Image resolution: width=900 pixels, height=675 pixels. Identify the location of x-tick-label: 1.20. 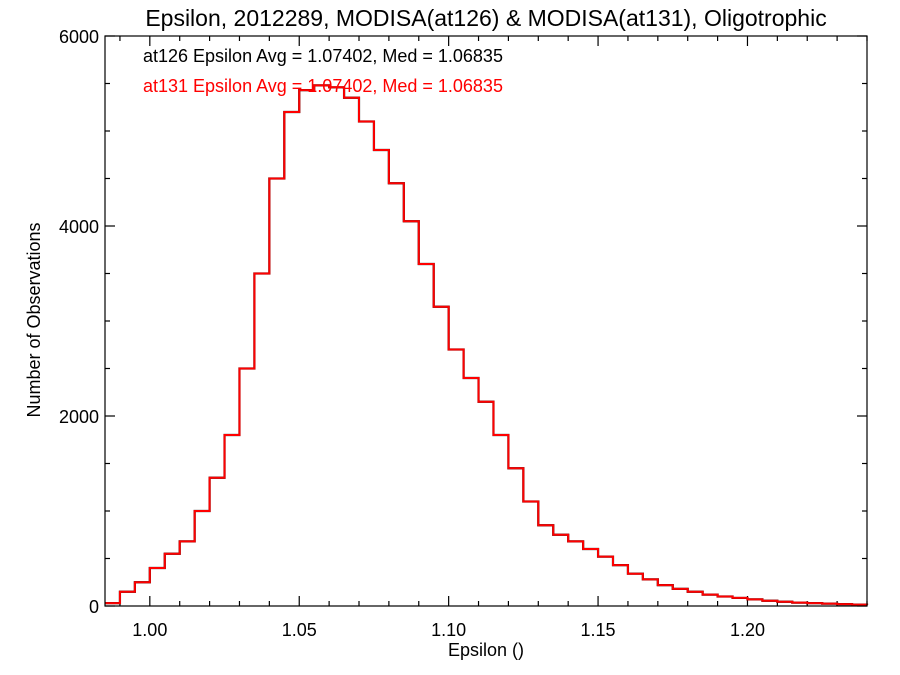
(747, 630).